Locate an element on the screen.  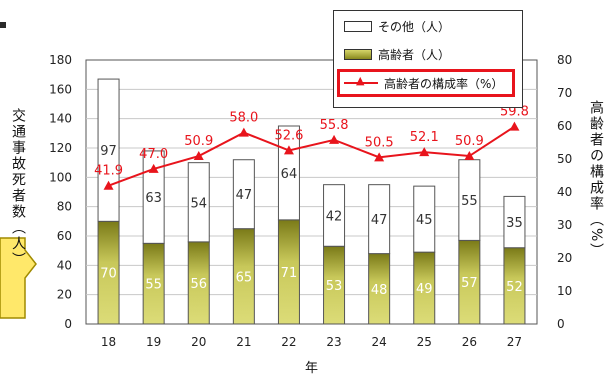
legend-item-other: その他（人） is located at coordinates (397, 26).